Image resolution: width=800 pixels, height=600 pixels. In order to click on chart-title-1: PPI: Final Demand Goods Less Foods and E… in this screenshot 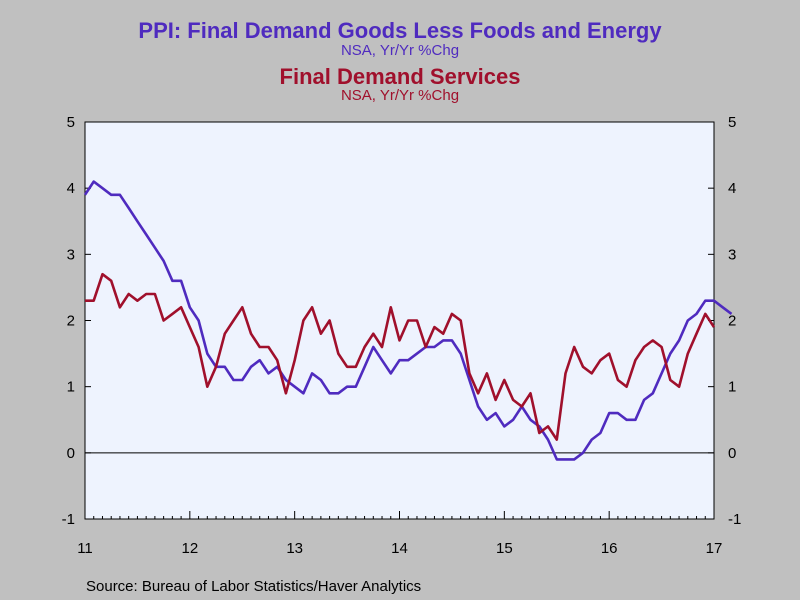, I will do `click(400, 30)`.